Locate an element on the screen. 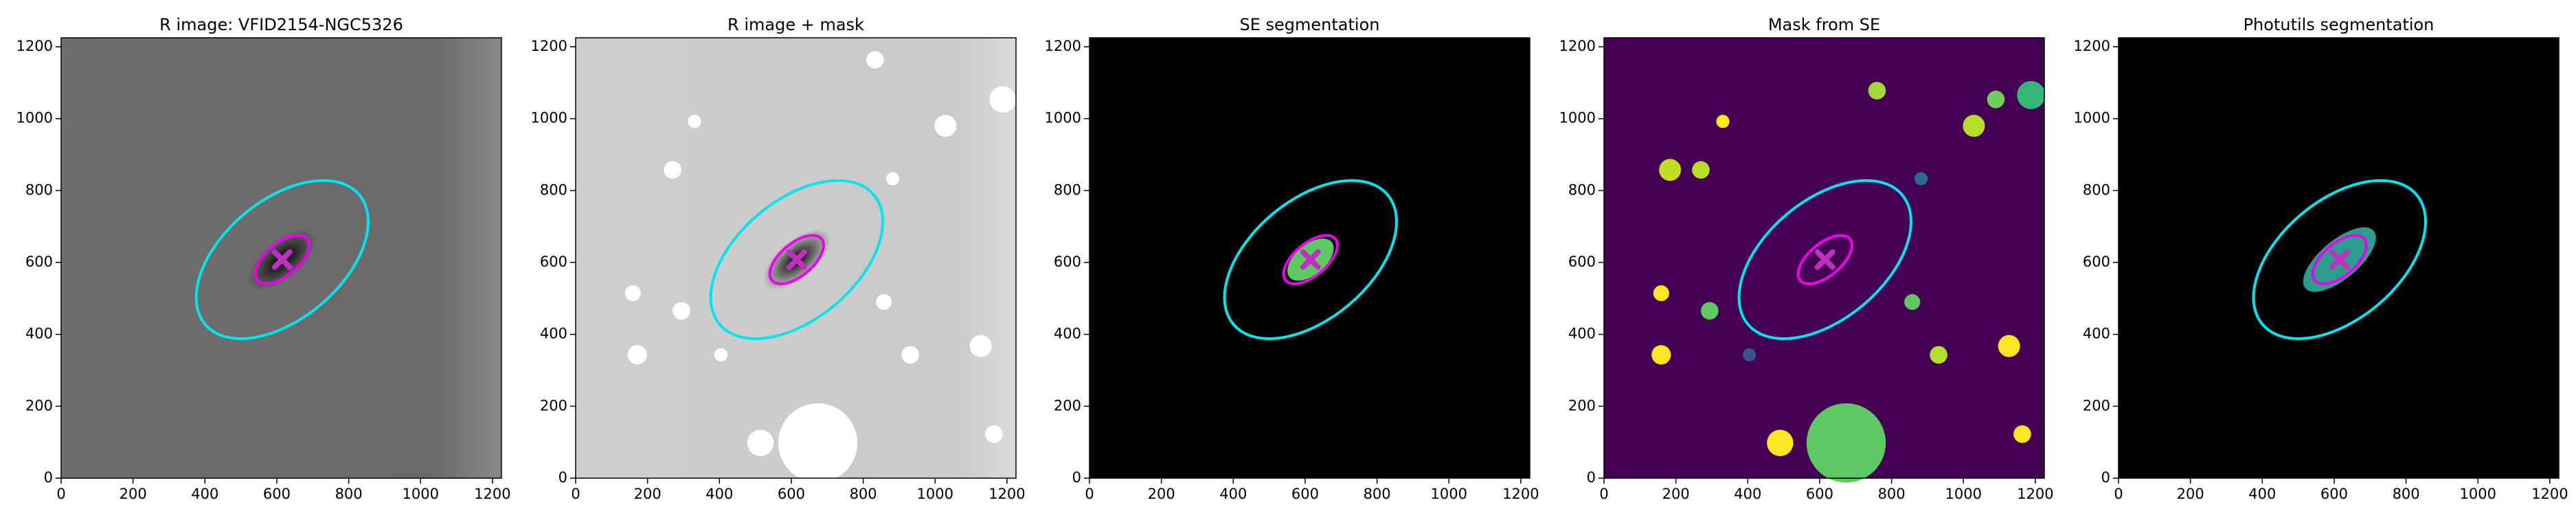 This screenshot has width=2576, height=518. panel-title: R image + mask is located at coordinates (795, 24).